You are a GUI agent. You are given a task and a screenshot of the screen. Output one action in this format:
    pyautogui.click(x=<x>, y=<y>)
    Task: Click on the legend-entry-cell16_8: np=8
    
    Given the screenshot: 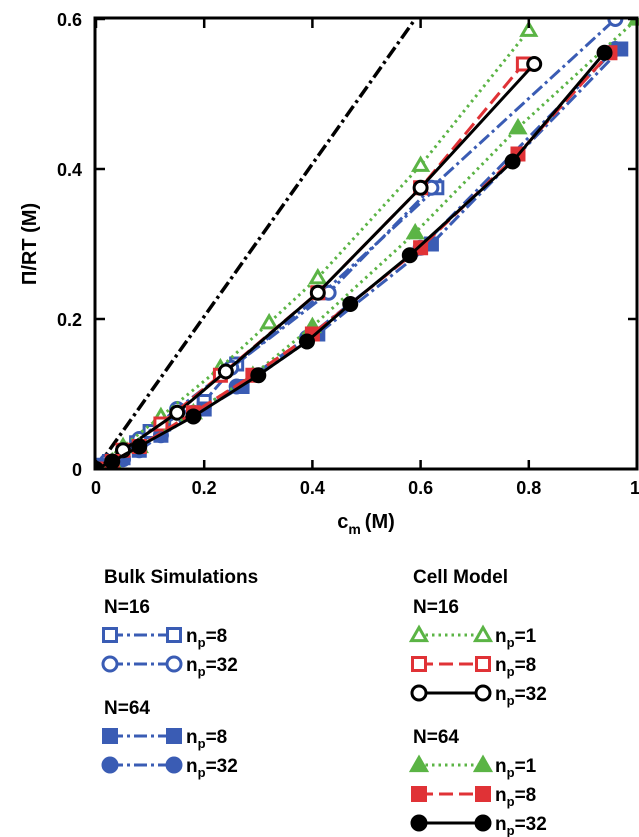 What is the action you would take?
    pyautogui.click(x=473, y=667)
    